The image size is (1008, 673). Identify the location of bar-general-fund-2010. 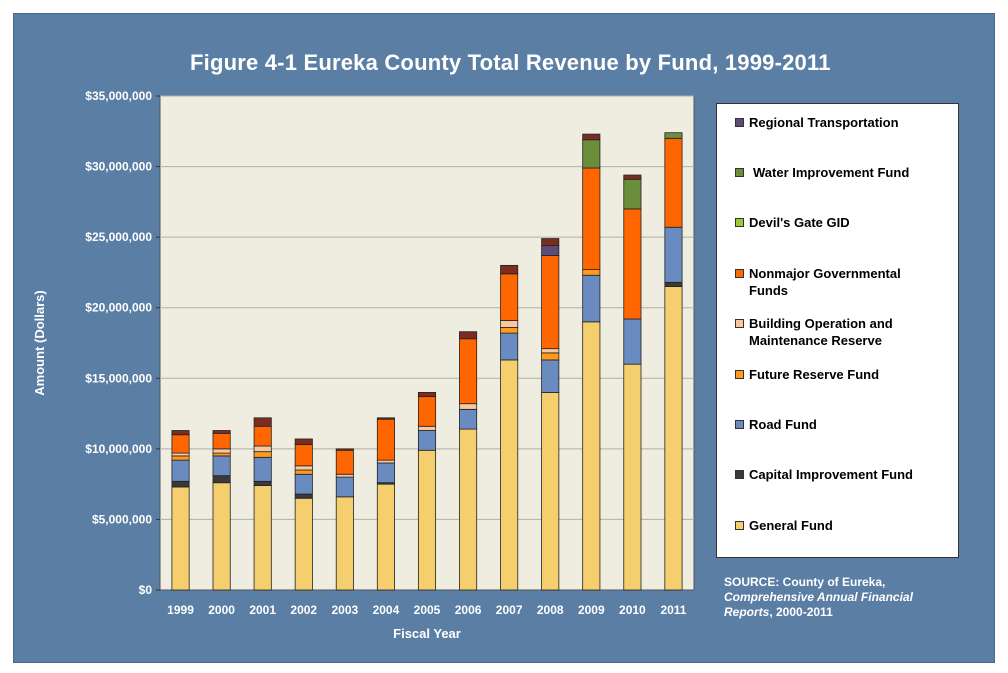
(632, 477).